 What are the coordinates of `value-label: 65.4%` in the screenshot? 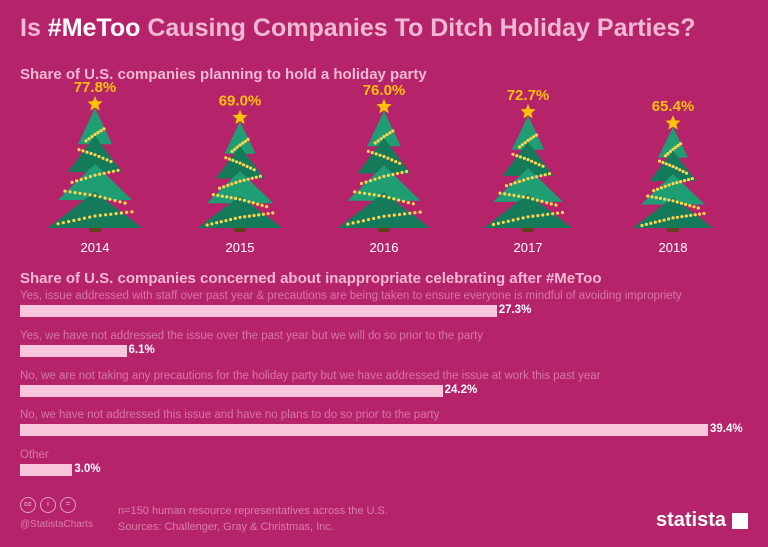 It's located at (673, 106).